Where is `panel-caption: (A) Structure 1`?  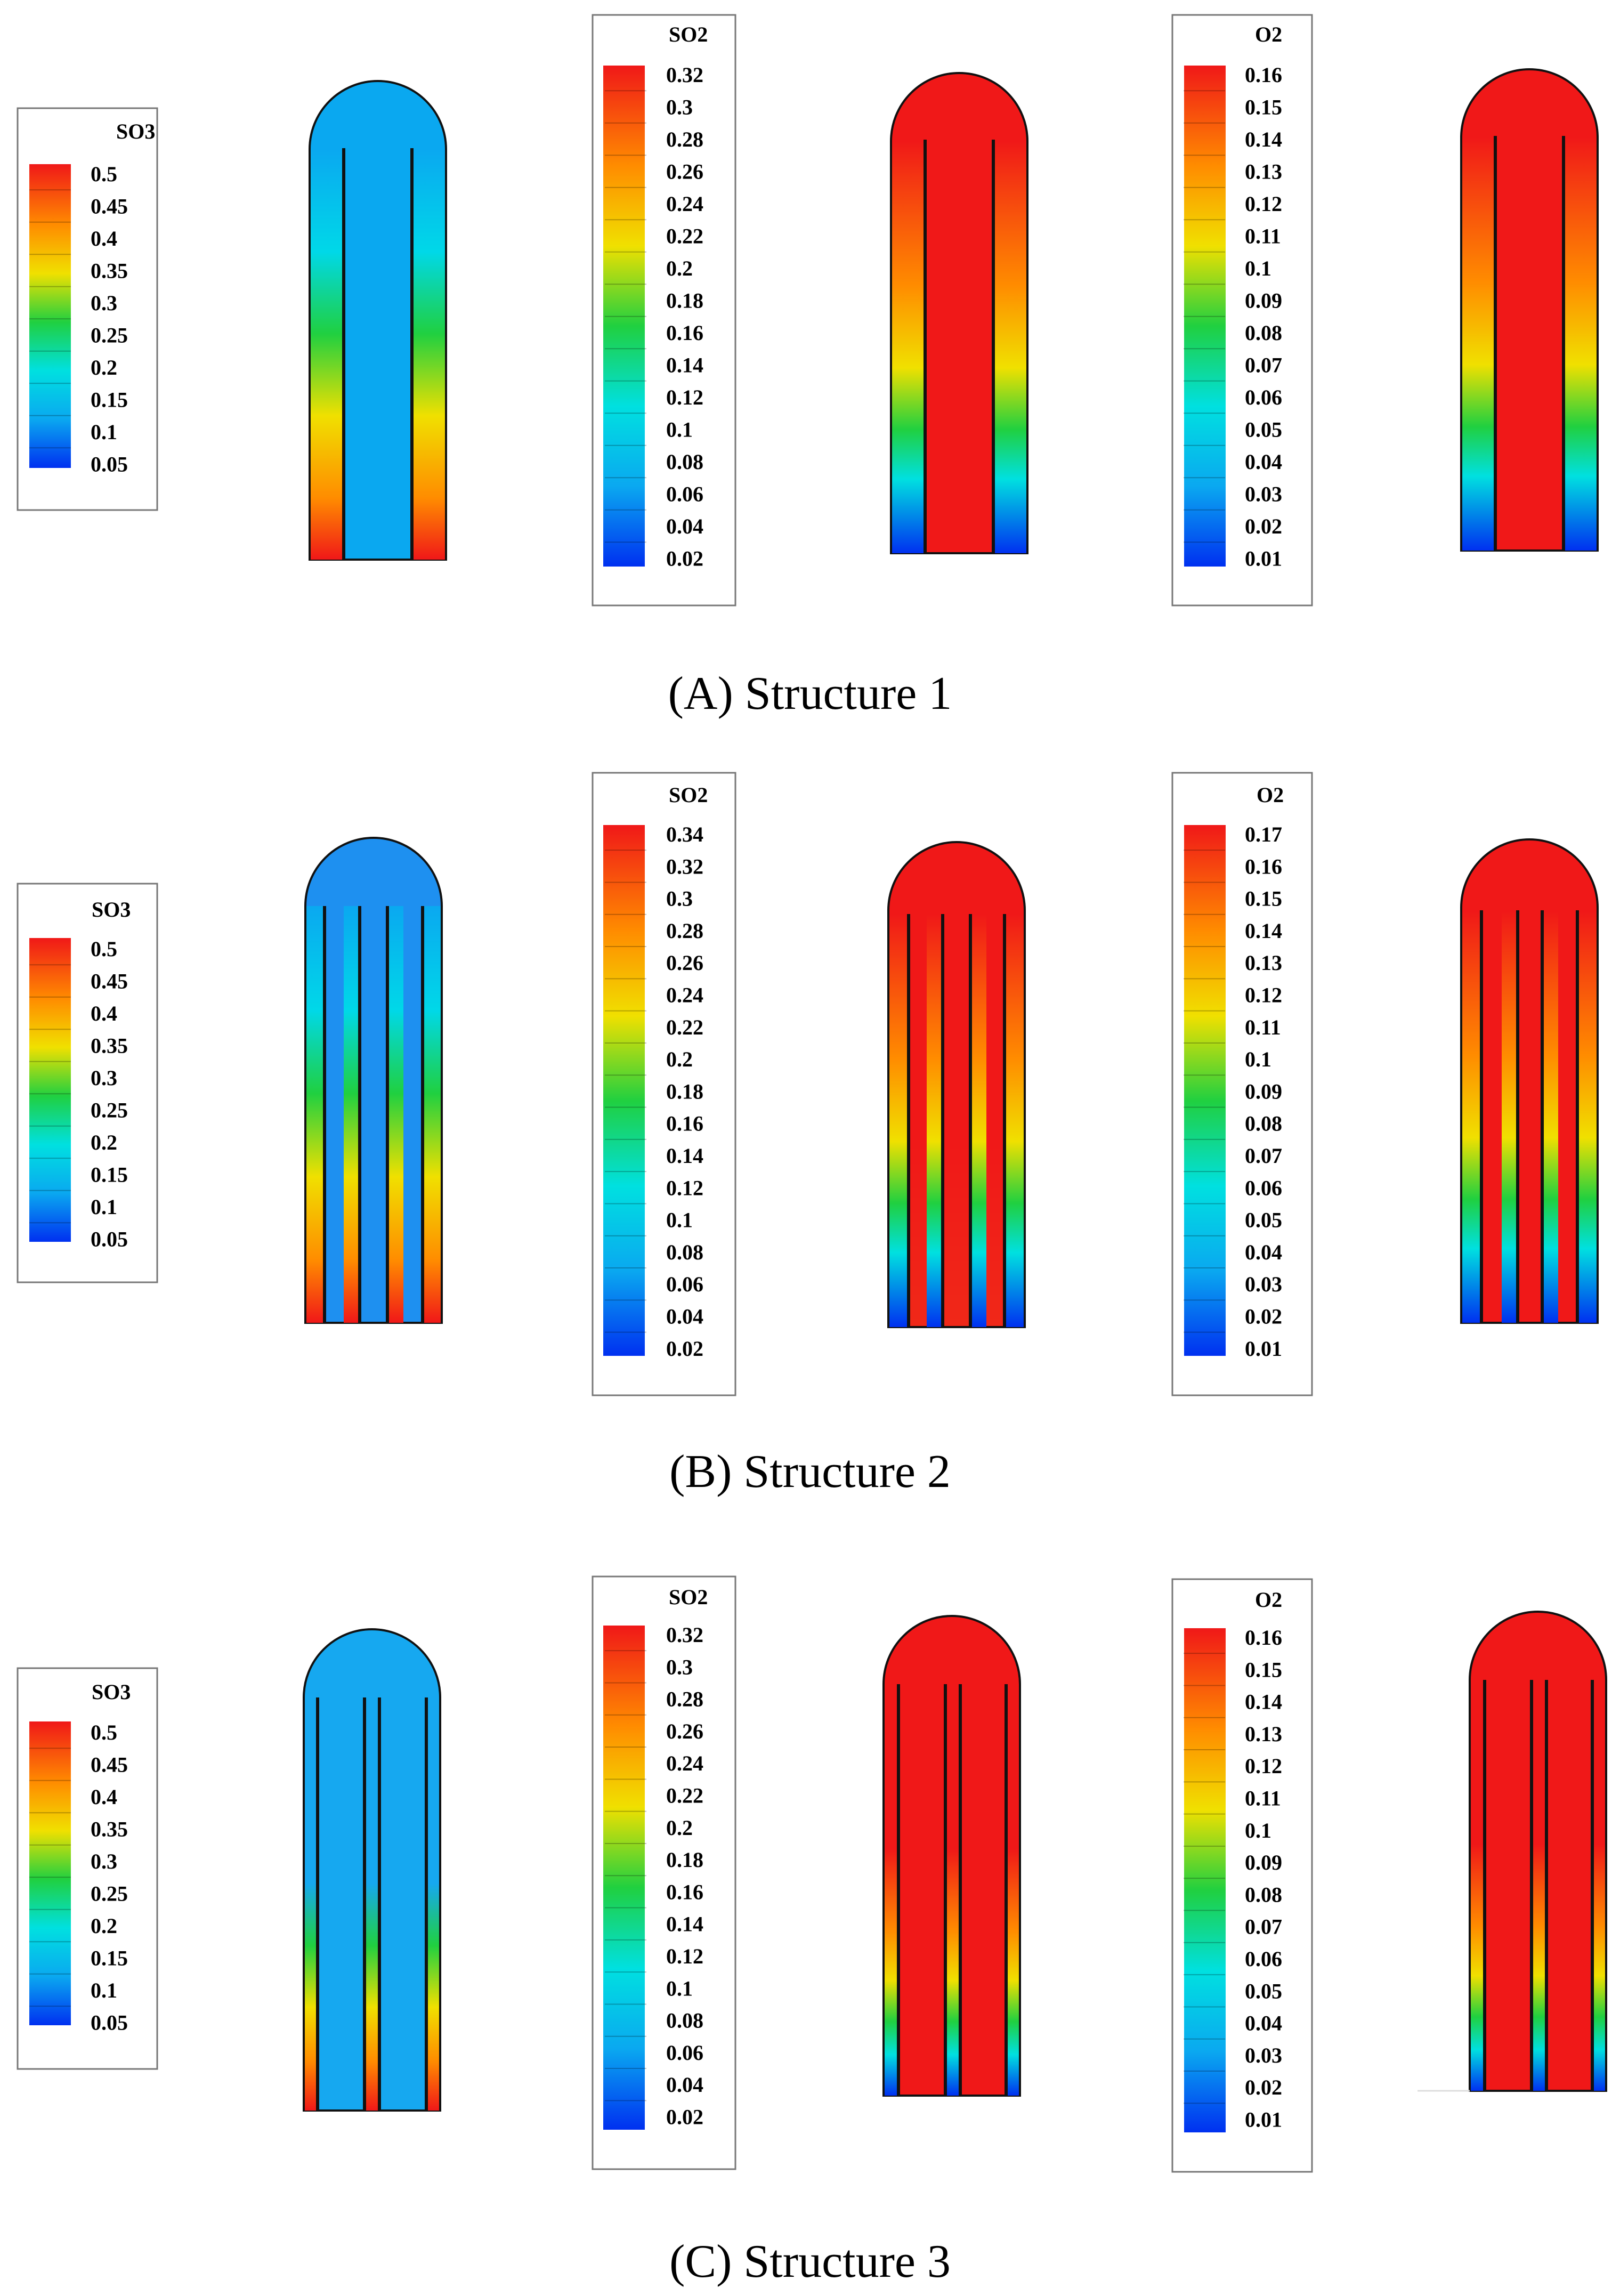 panel-caption: (A) Structure 1 is located at coordinates (810, 693).